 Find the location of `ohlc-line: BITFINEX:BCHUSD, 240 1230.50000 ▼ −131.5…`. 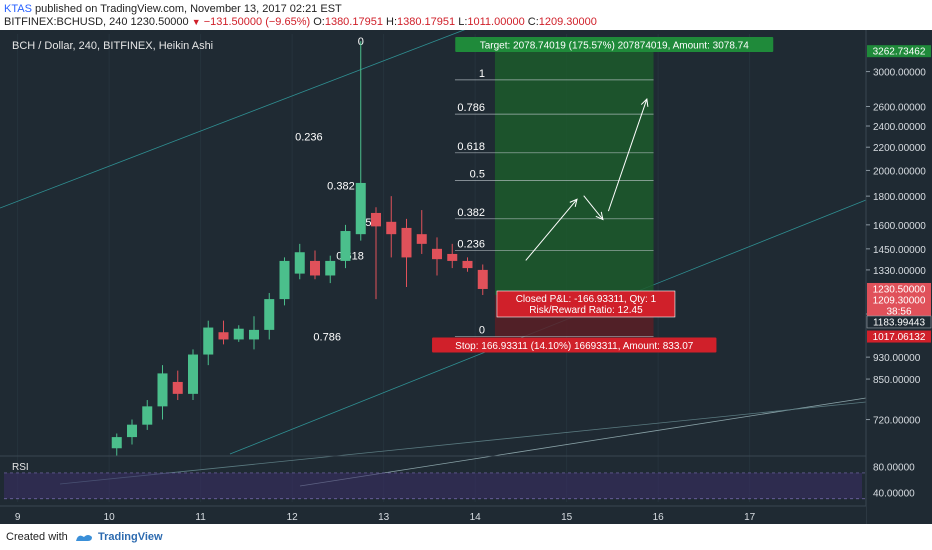

ohlc-line: BITFINEX:BCHUSD, 240 1230.50000 ▼ −131.5… is located at coordinates (300, 22).